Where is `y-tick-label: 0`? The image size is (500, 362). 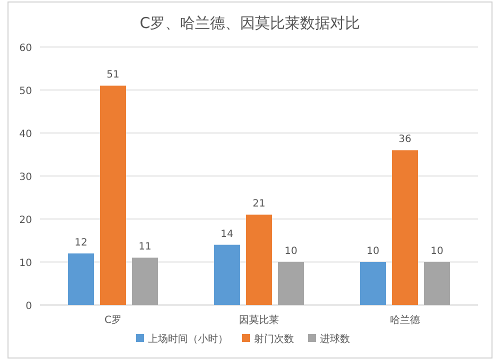 y-tick-label: 0 is located at coordinates (29, 306).